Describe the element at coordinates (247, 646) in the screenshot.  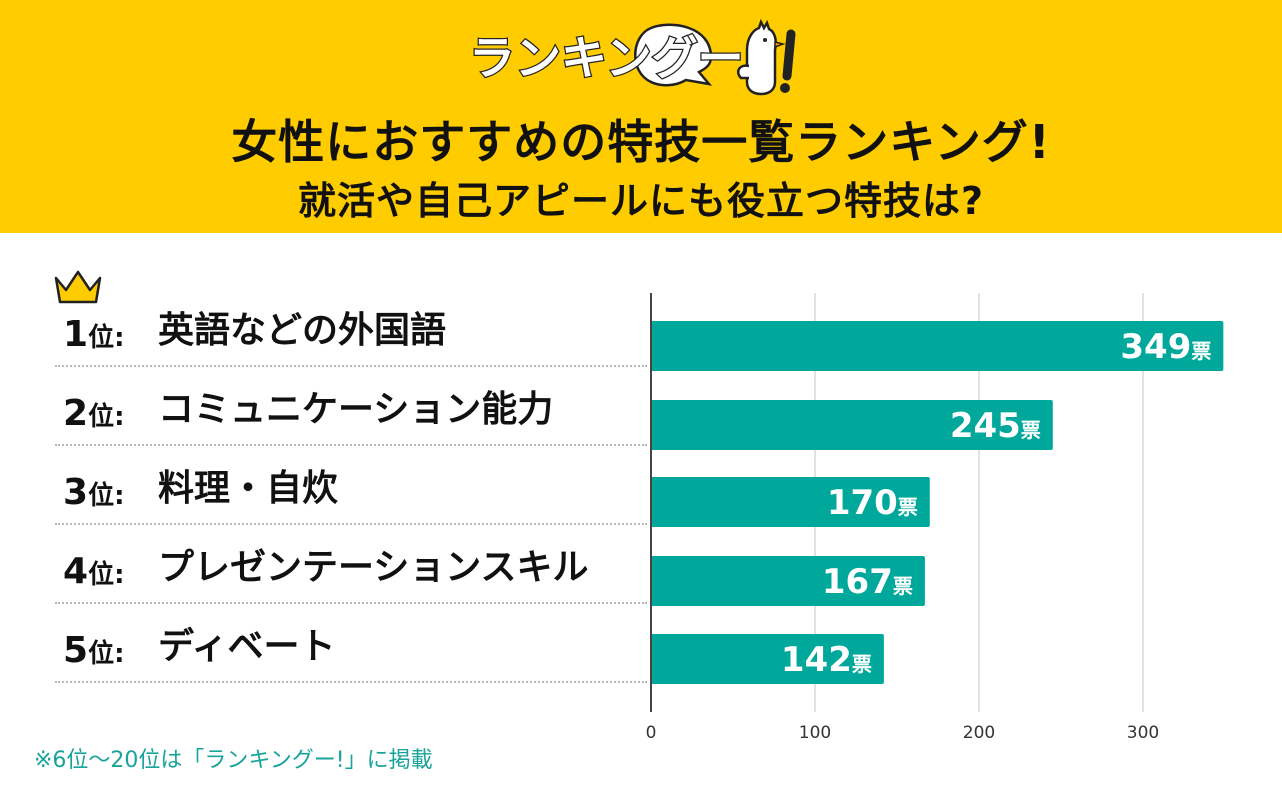
I see `category-label: ディベート` at that location.